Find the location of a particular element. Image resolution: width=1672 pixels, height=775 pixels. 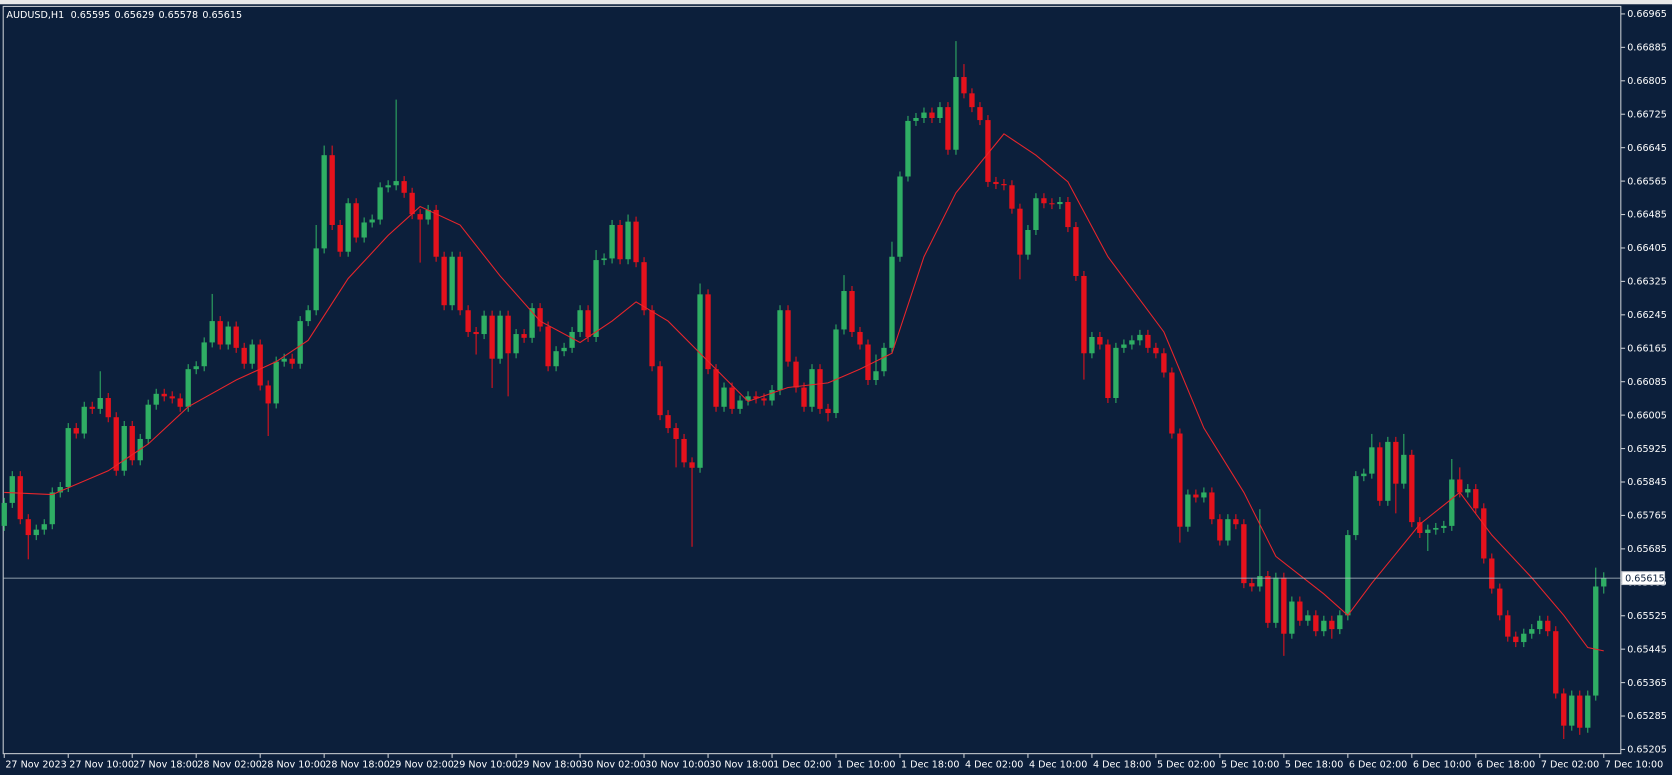

x-tick-label: 6 Dec 02:00 is located at coordinates (1378, 765).